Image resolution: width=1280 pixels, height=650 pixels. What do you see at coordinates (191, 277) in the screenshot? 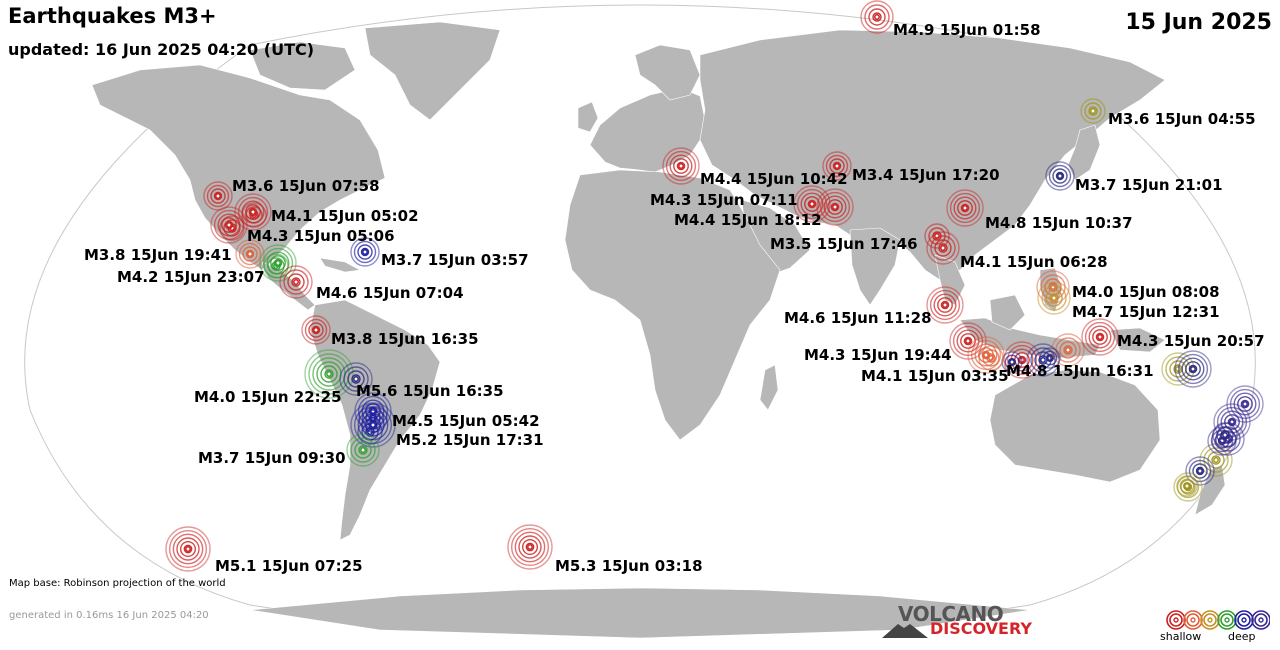
I see `quake-label: M4.2 15Jun 23:07` at bounding box center [191, 277].